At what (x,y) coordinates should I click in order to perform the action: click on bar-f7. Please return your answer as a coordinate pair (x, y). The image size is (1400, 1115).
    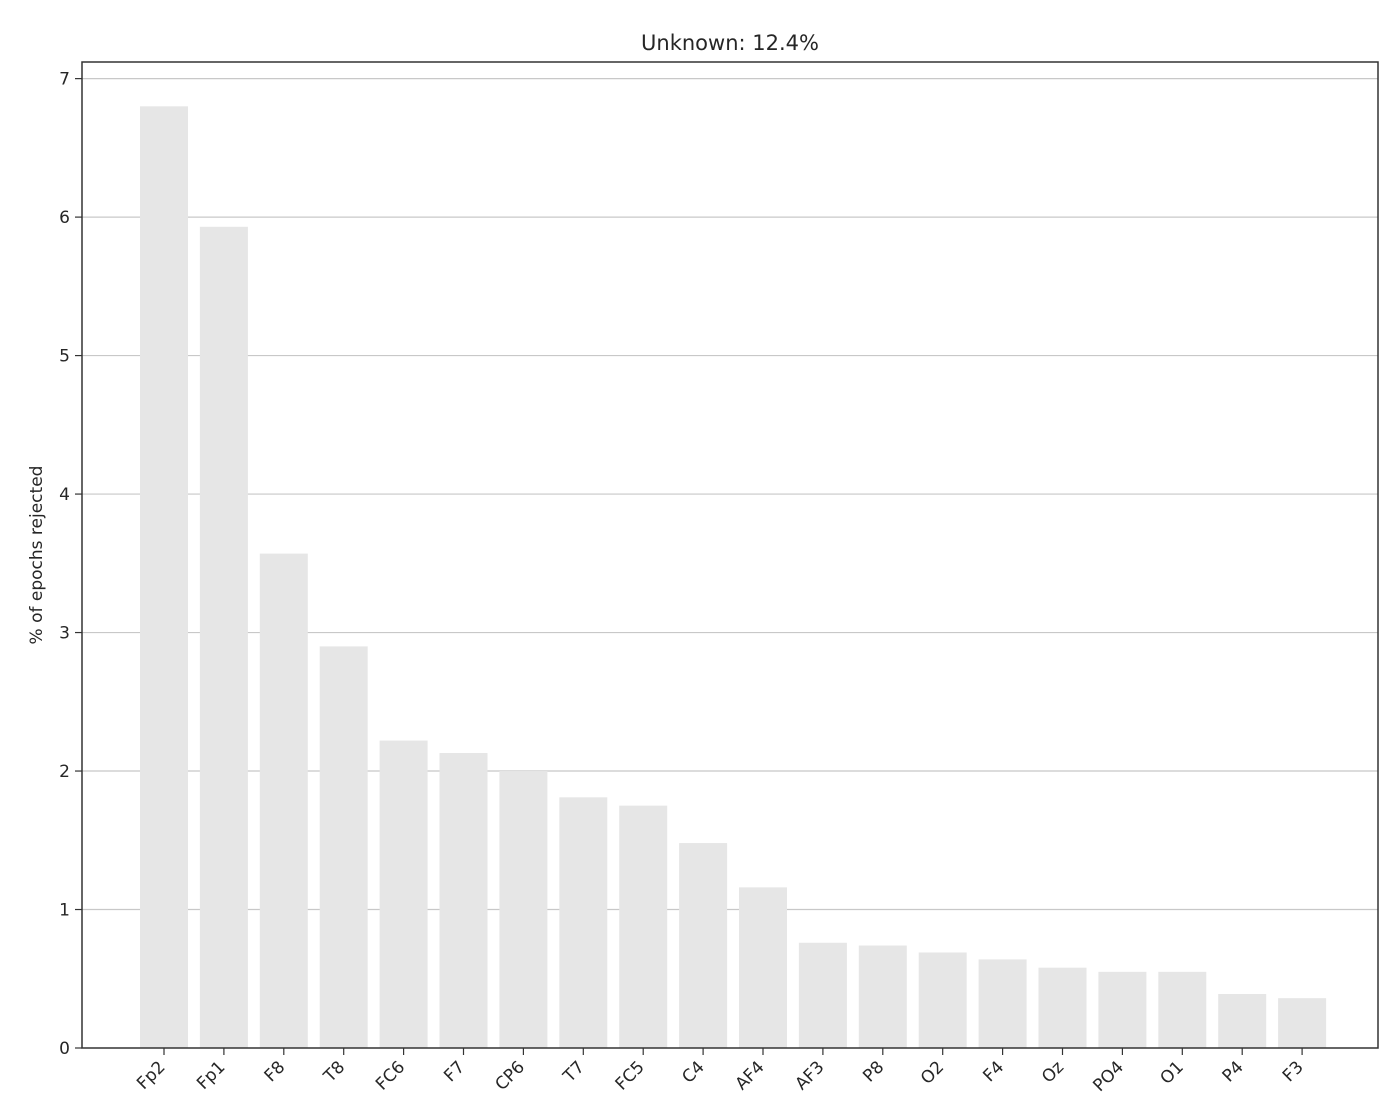
    Looking at the image, I should click on (463, 900).